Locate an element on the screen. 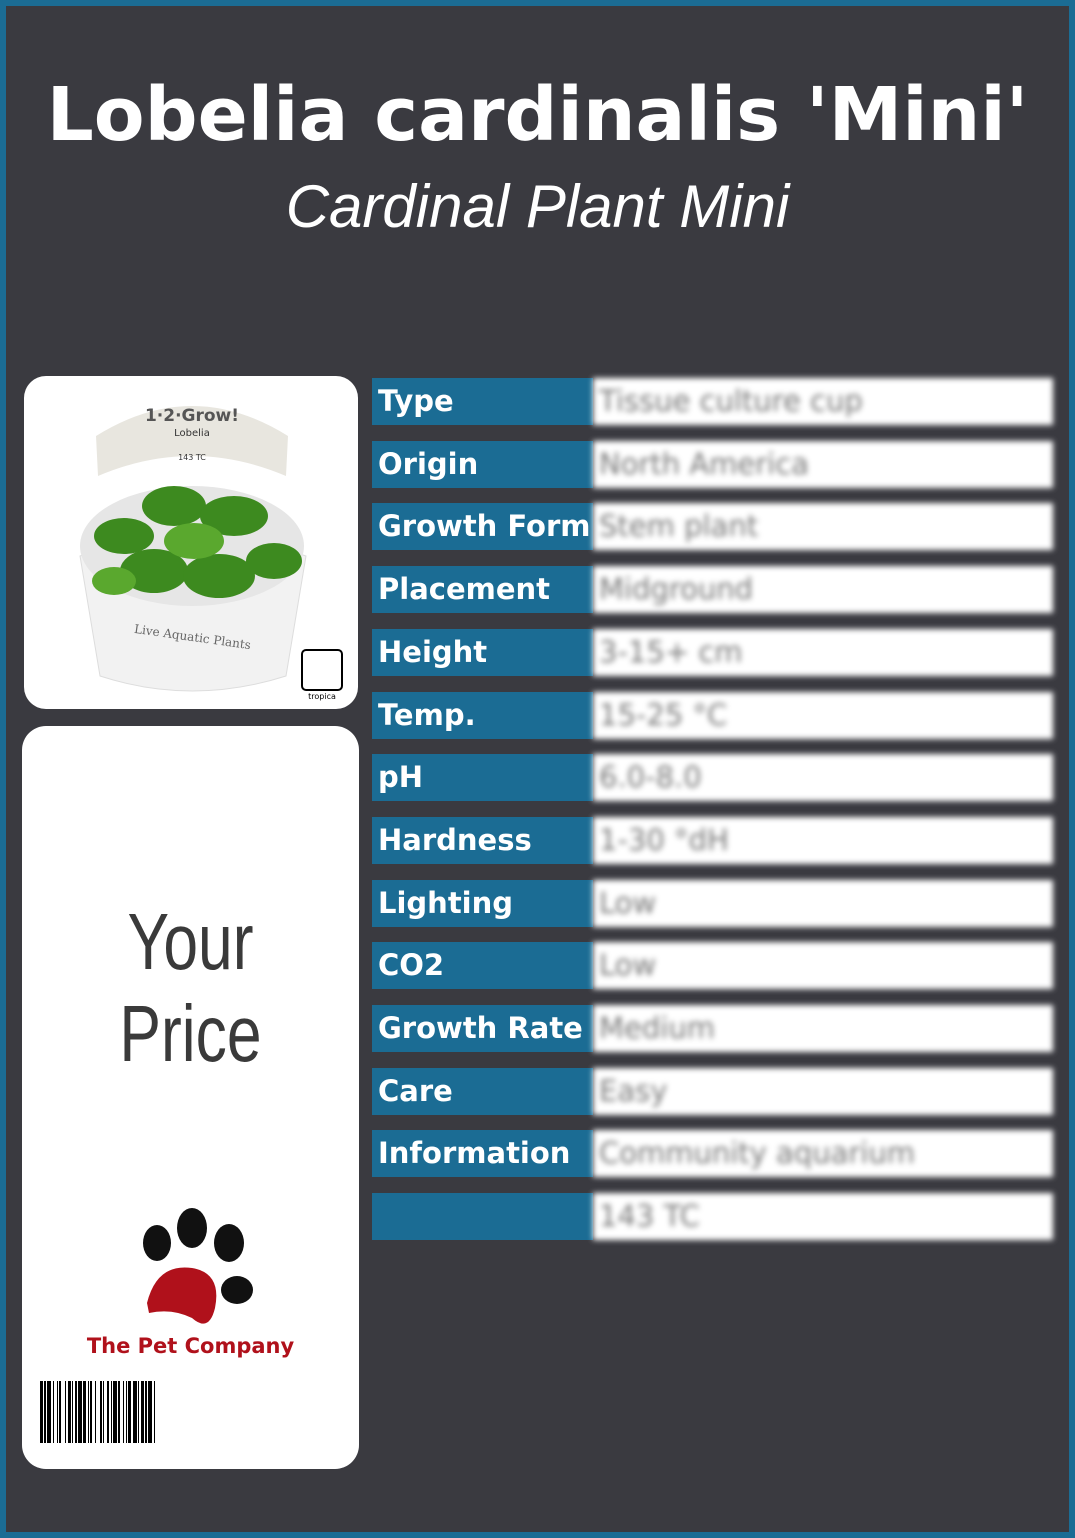  spec-value: 1-30 °dH is located at coordinates (823, 840).